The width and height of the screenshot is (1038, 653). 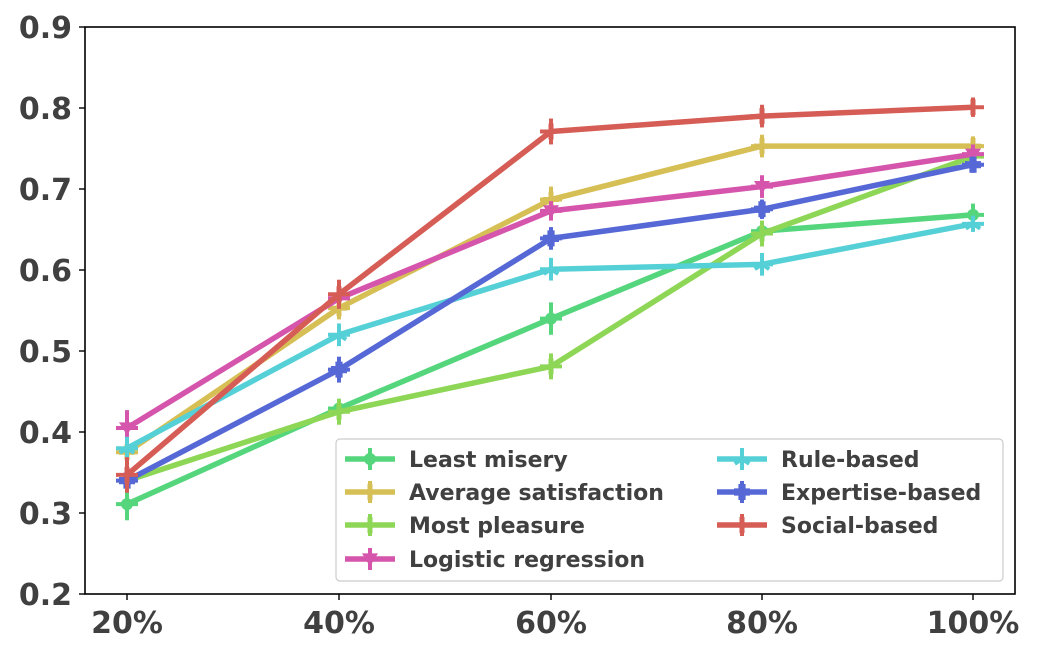 What do you see at coordinates (45, 190) in the screenshot?
I see `y-tick-label: 0.7` at bounding box center [45, 190].